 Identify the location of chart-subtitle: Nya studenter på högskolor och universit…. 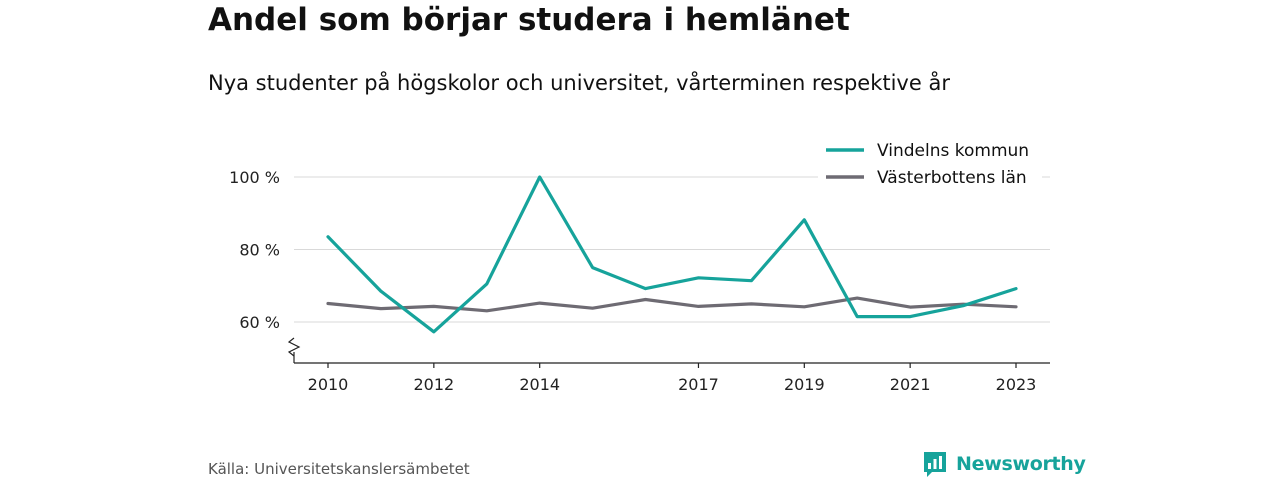
(579, 83).